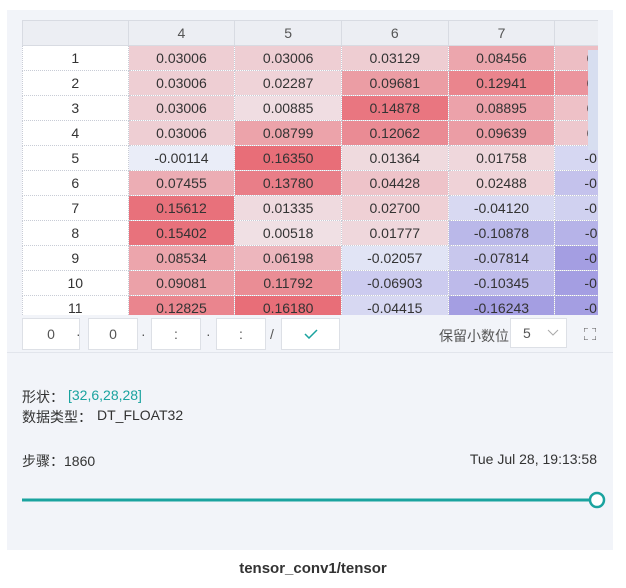 The width and height of the screenshot is (626, 588). Describe the element at coordinates (590, 334) in the screenshot. I see `fullscreen-icon` at that location.